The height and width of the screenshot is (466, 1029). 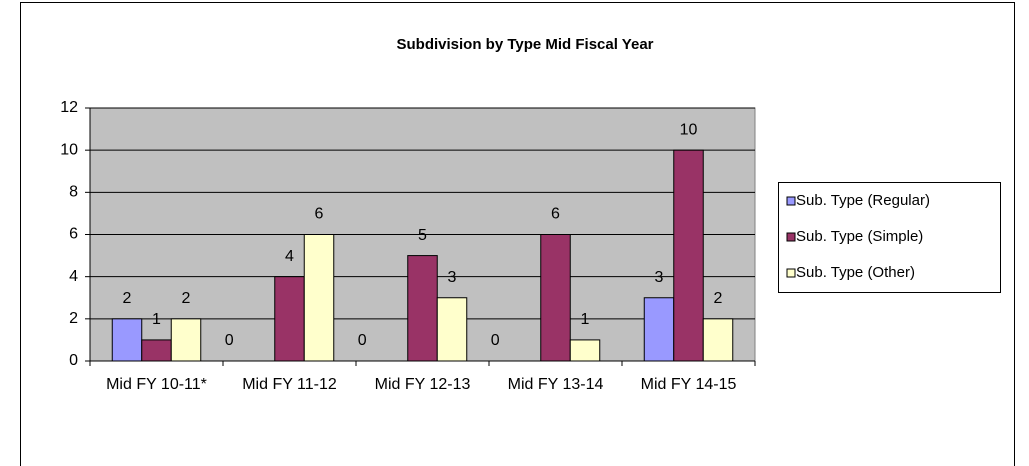 What do you see at coordinates (689, 129) in the screenshot?
I see `data-label: 10` at bounding box center [689, 129].